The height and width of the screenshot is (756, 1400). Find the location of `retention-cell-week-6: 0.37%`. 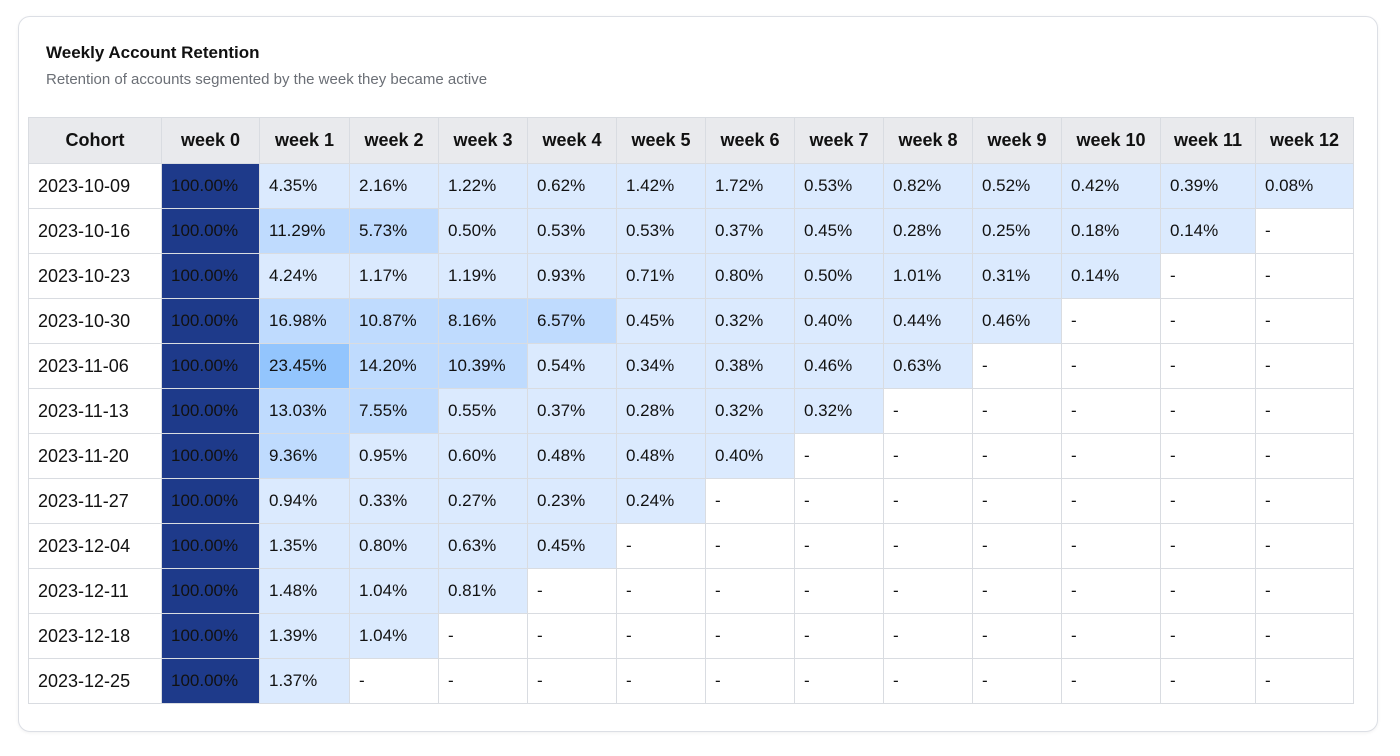

retention-cell-week-6: 0.37% is located at coordinates (750, 231).